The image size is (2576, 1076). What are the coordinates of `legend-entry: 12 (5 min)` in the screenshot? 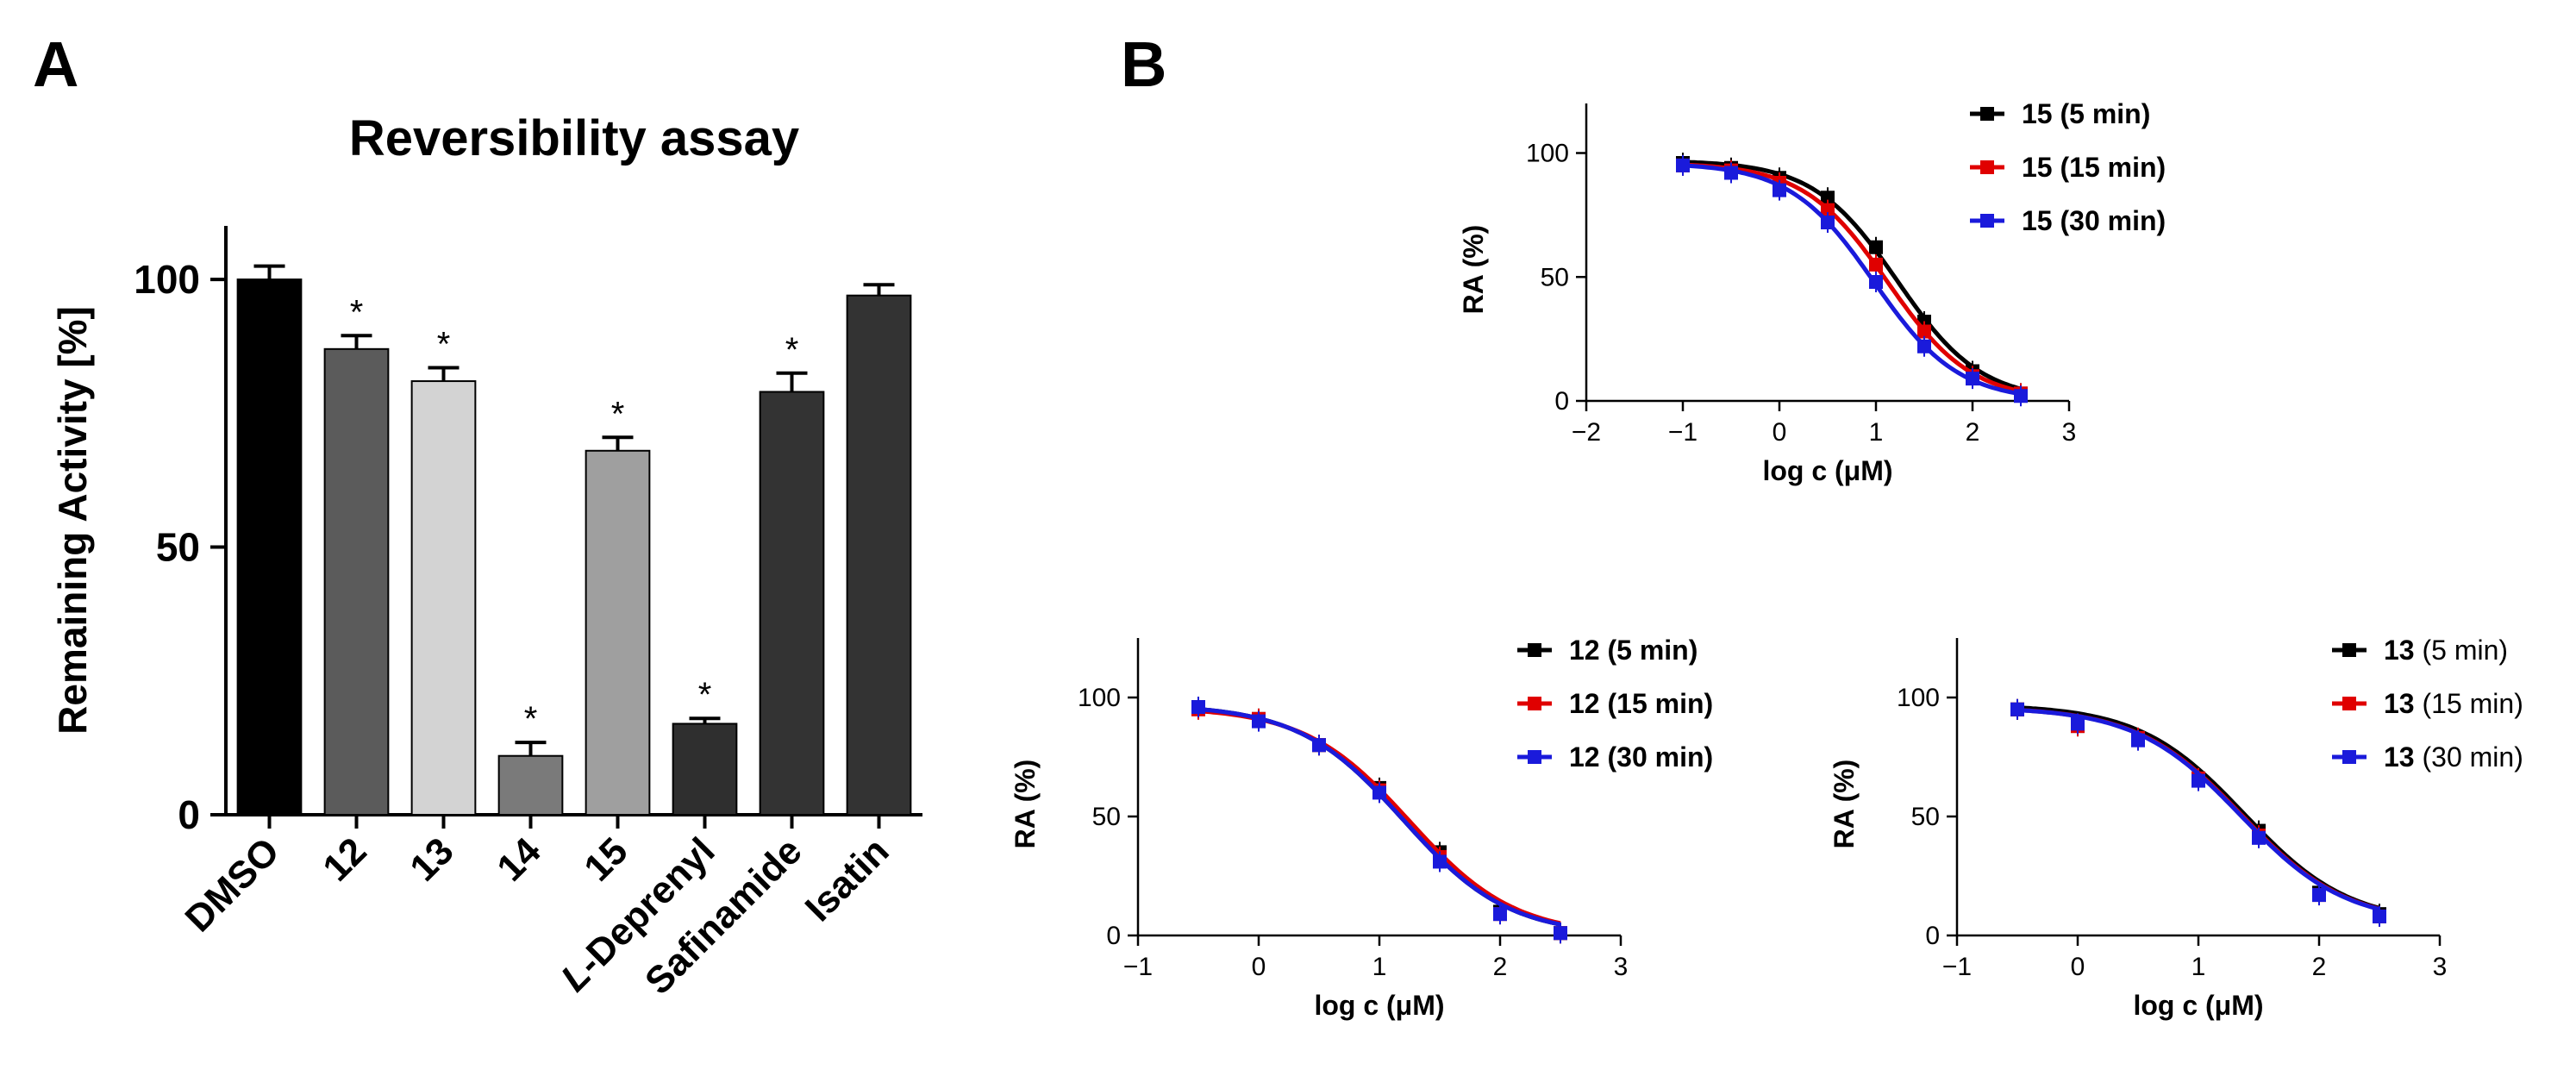 It's located at (1633, 651).